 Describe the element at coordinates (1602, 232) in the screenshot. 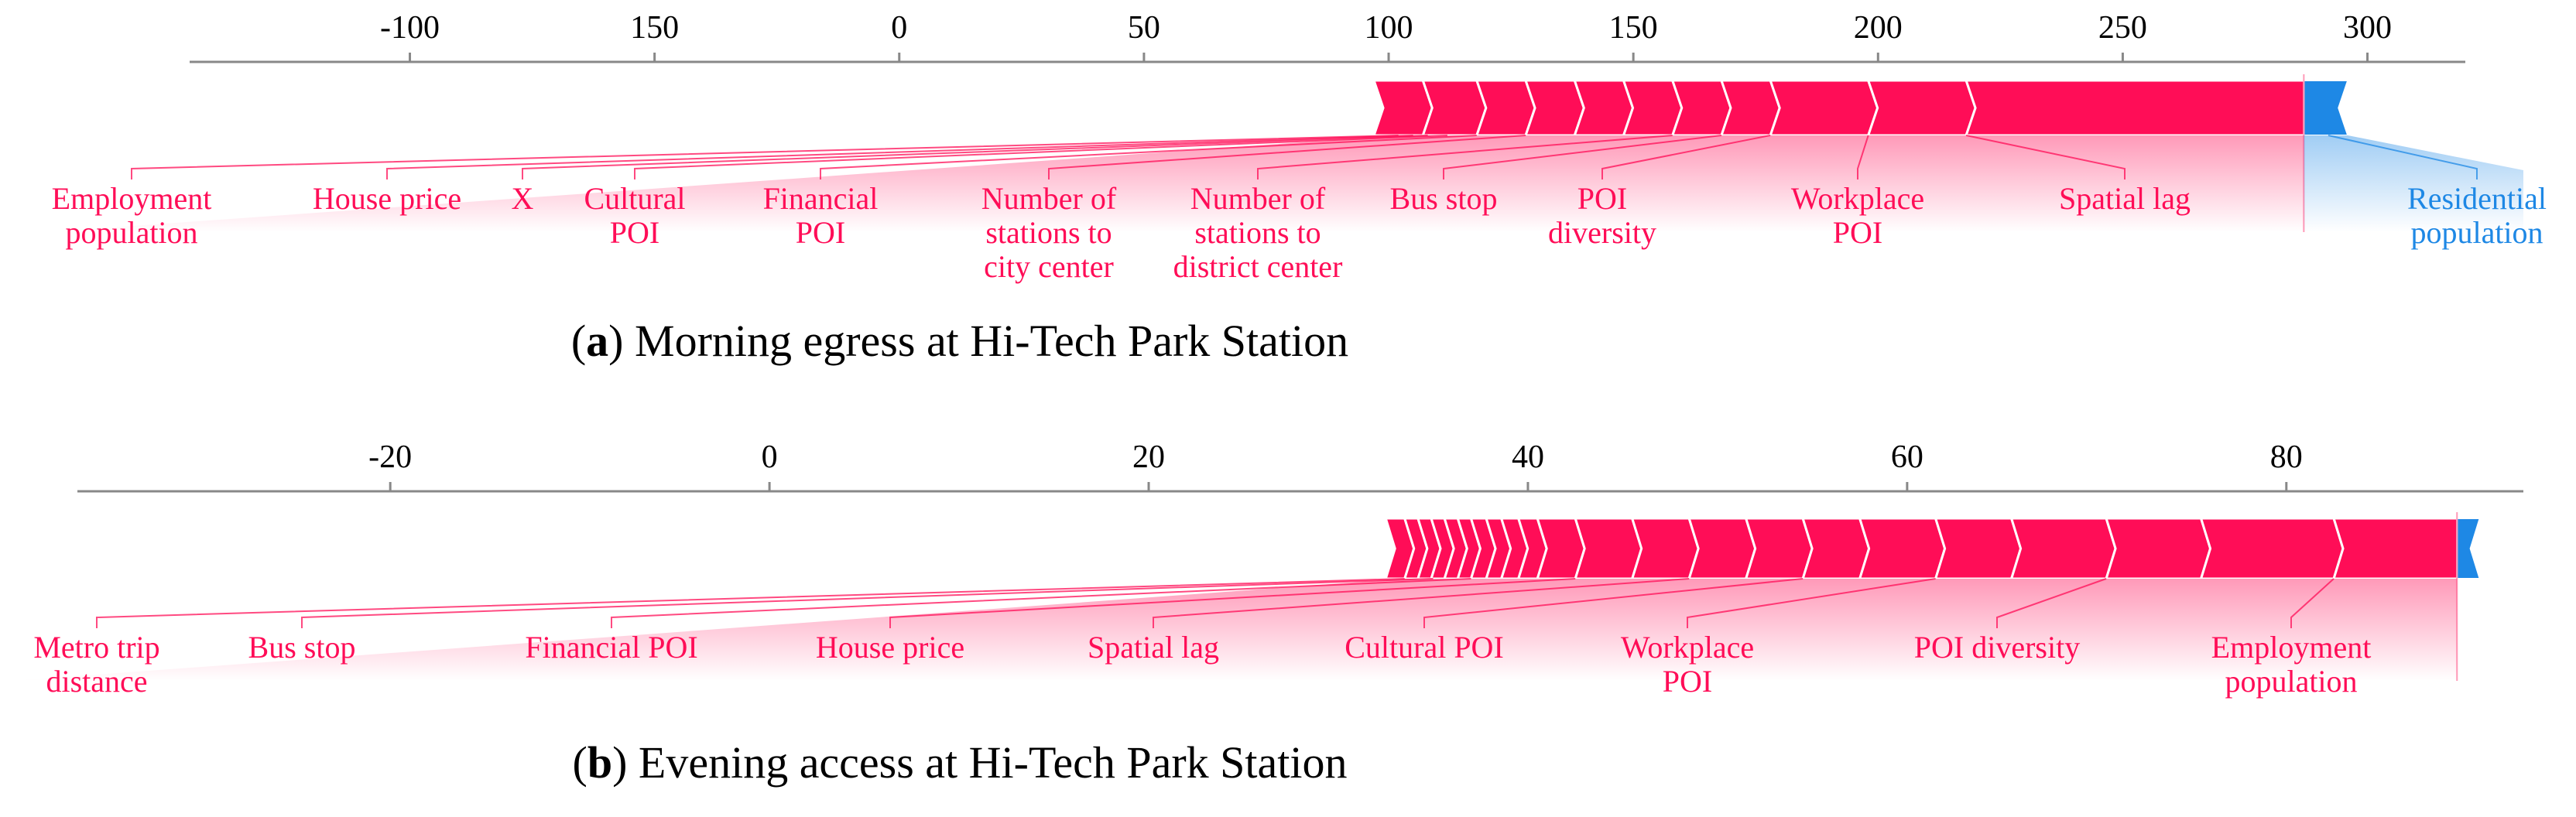

I see `feature-label: diversity` at that location.